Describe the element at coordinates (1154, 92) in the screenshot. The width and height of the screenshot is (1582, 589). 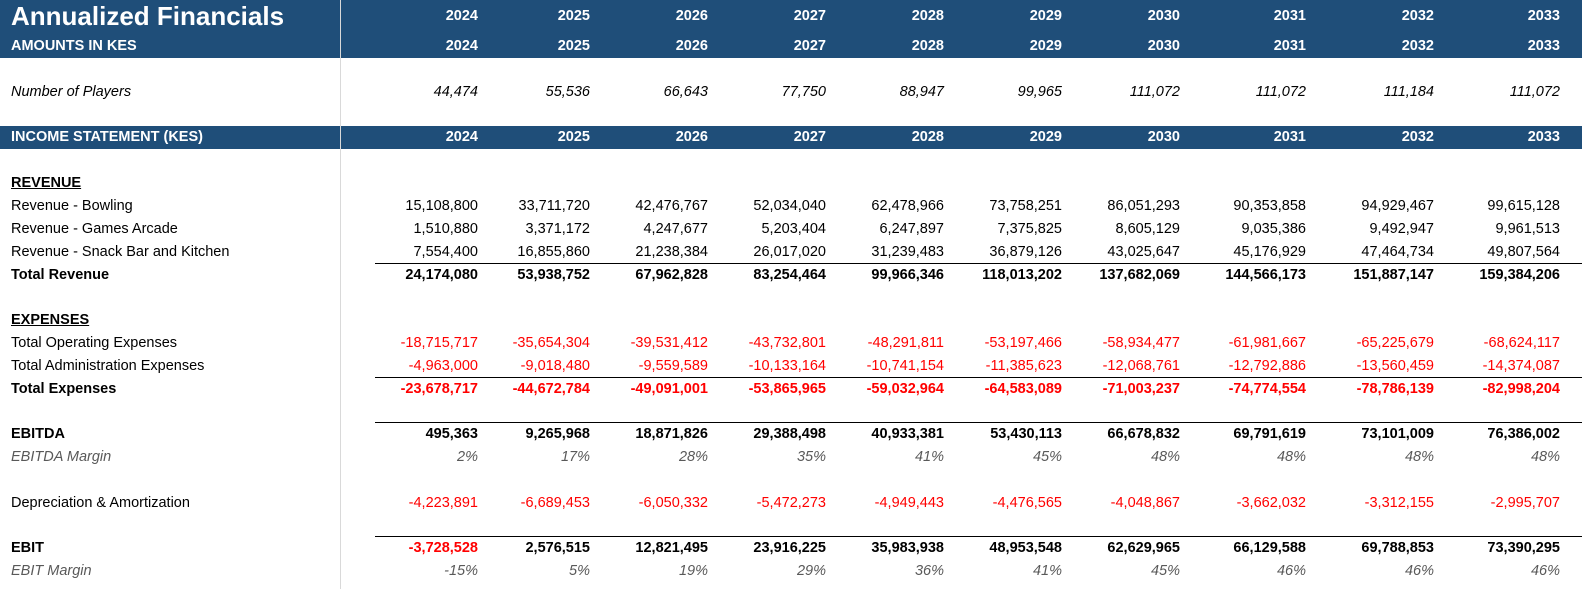
I see `players-value: 111,072` at that location.